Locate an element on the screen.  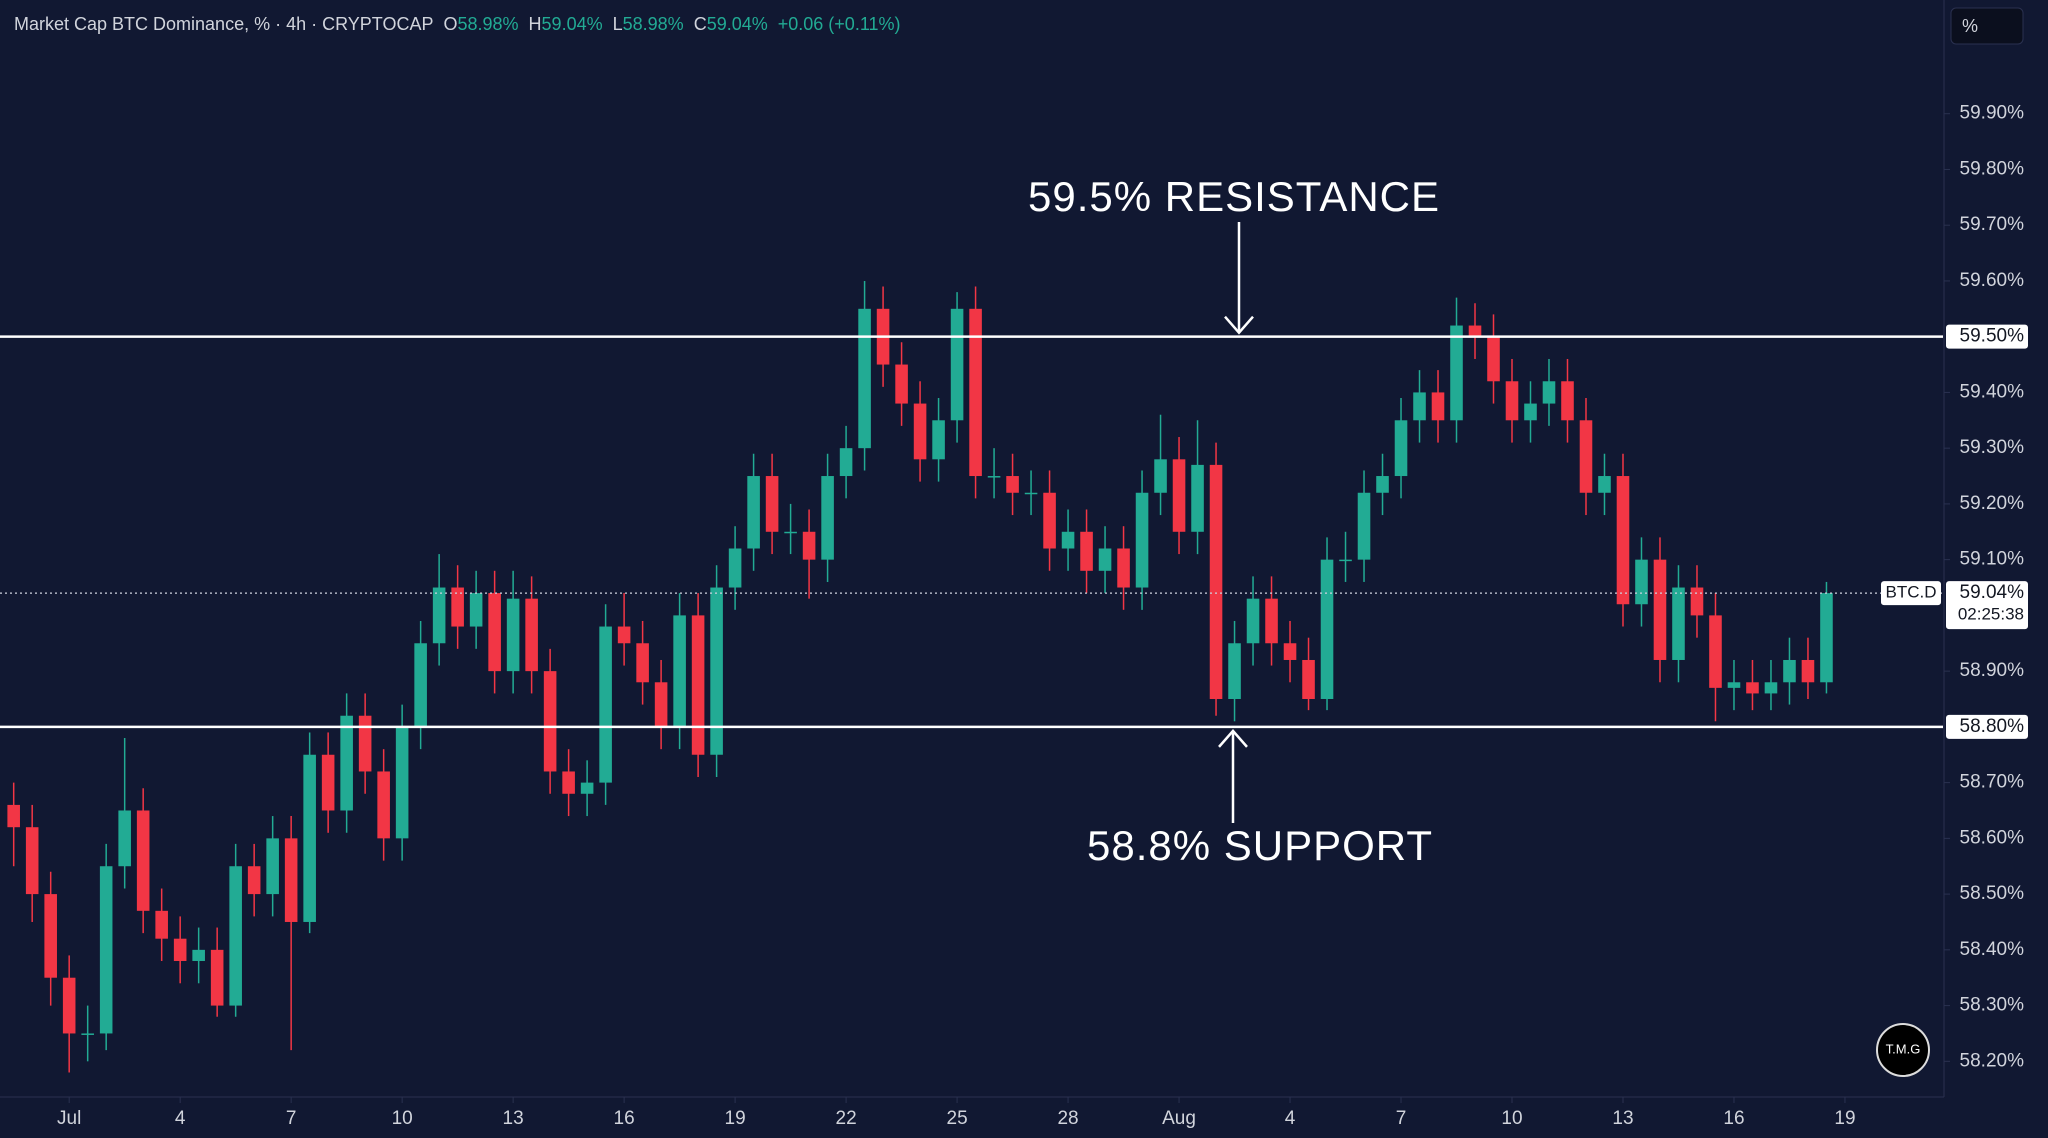
ohlc-label: O is located at coordinates (450, 24).